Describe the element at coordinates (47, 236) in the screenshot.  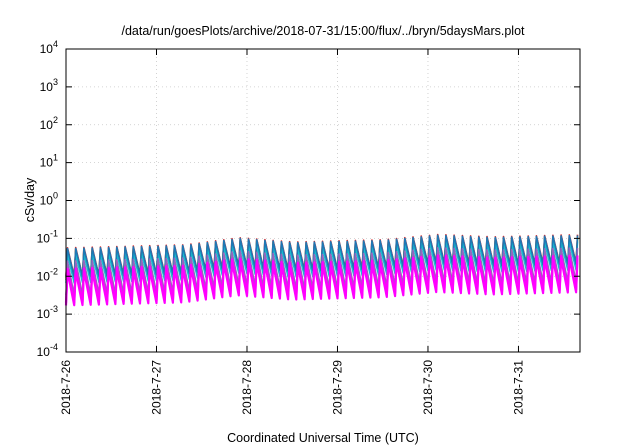
I see `y-tick-label: 10⁻¹` at that location.